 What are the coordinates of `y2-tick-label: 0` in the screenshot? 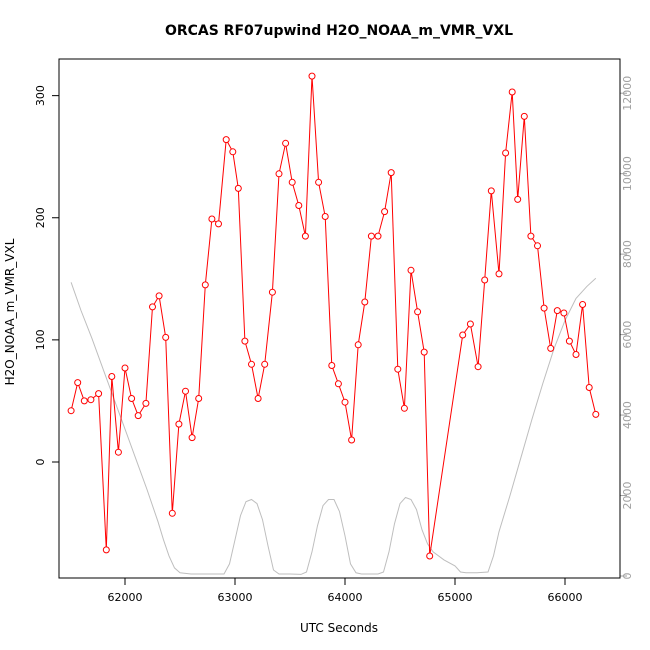 It's located at (627, 575).